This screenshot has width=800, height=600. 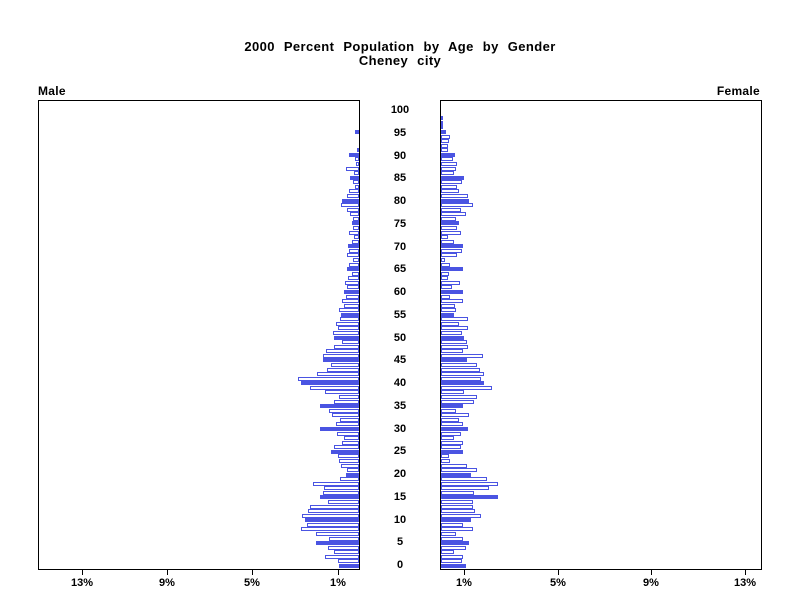 What do you see at coordinates (651, 583) in the screenshot?
I see `female-tick-label-9%: 9%` at bounding box center [651, 583].